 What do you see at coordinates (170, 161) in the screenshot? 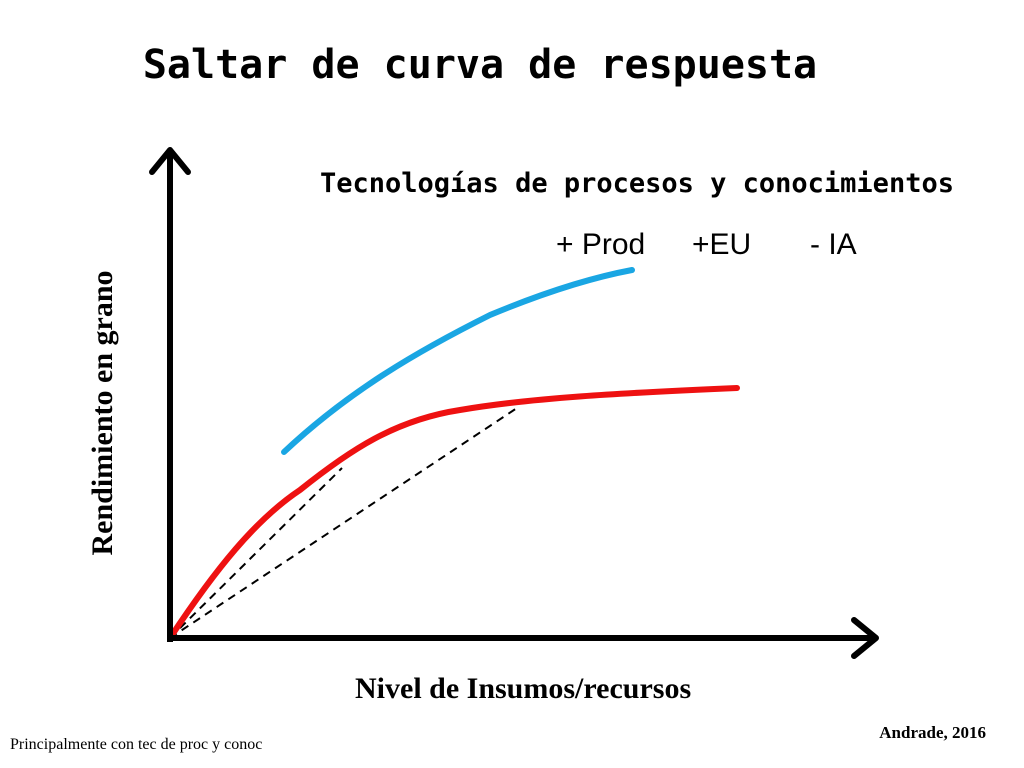
I see `y-axis-arrowhead` at bounding box center [170, 161].